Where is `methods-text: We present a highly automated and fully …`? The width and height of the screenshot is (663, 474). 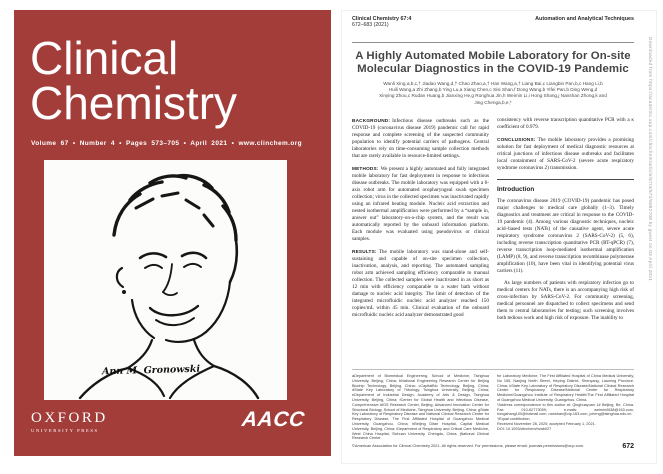 methods-text: We present a highly automated and fully … is located at coordinates (420, 204).